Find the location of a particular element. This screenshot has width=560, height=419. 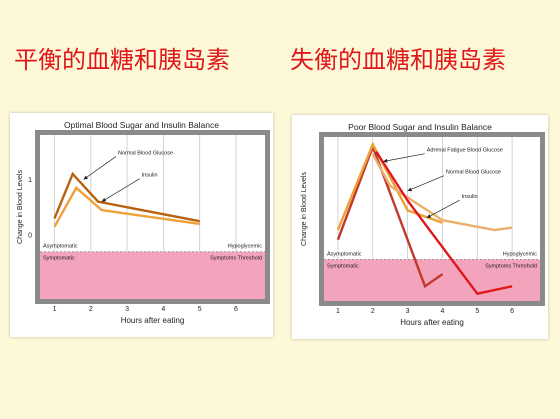

chart-title: Optimal Blood Sugar and Insulin Balance is located at coordinates (141, 125).